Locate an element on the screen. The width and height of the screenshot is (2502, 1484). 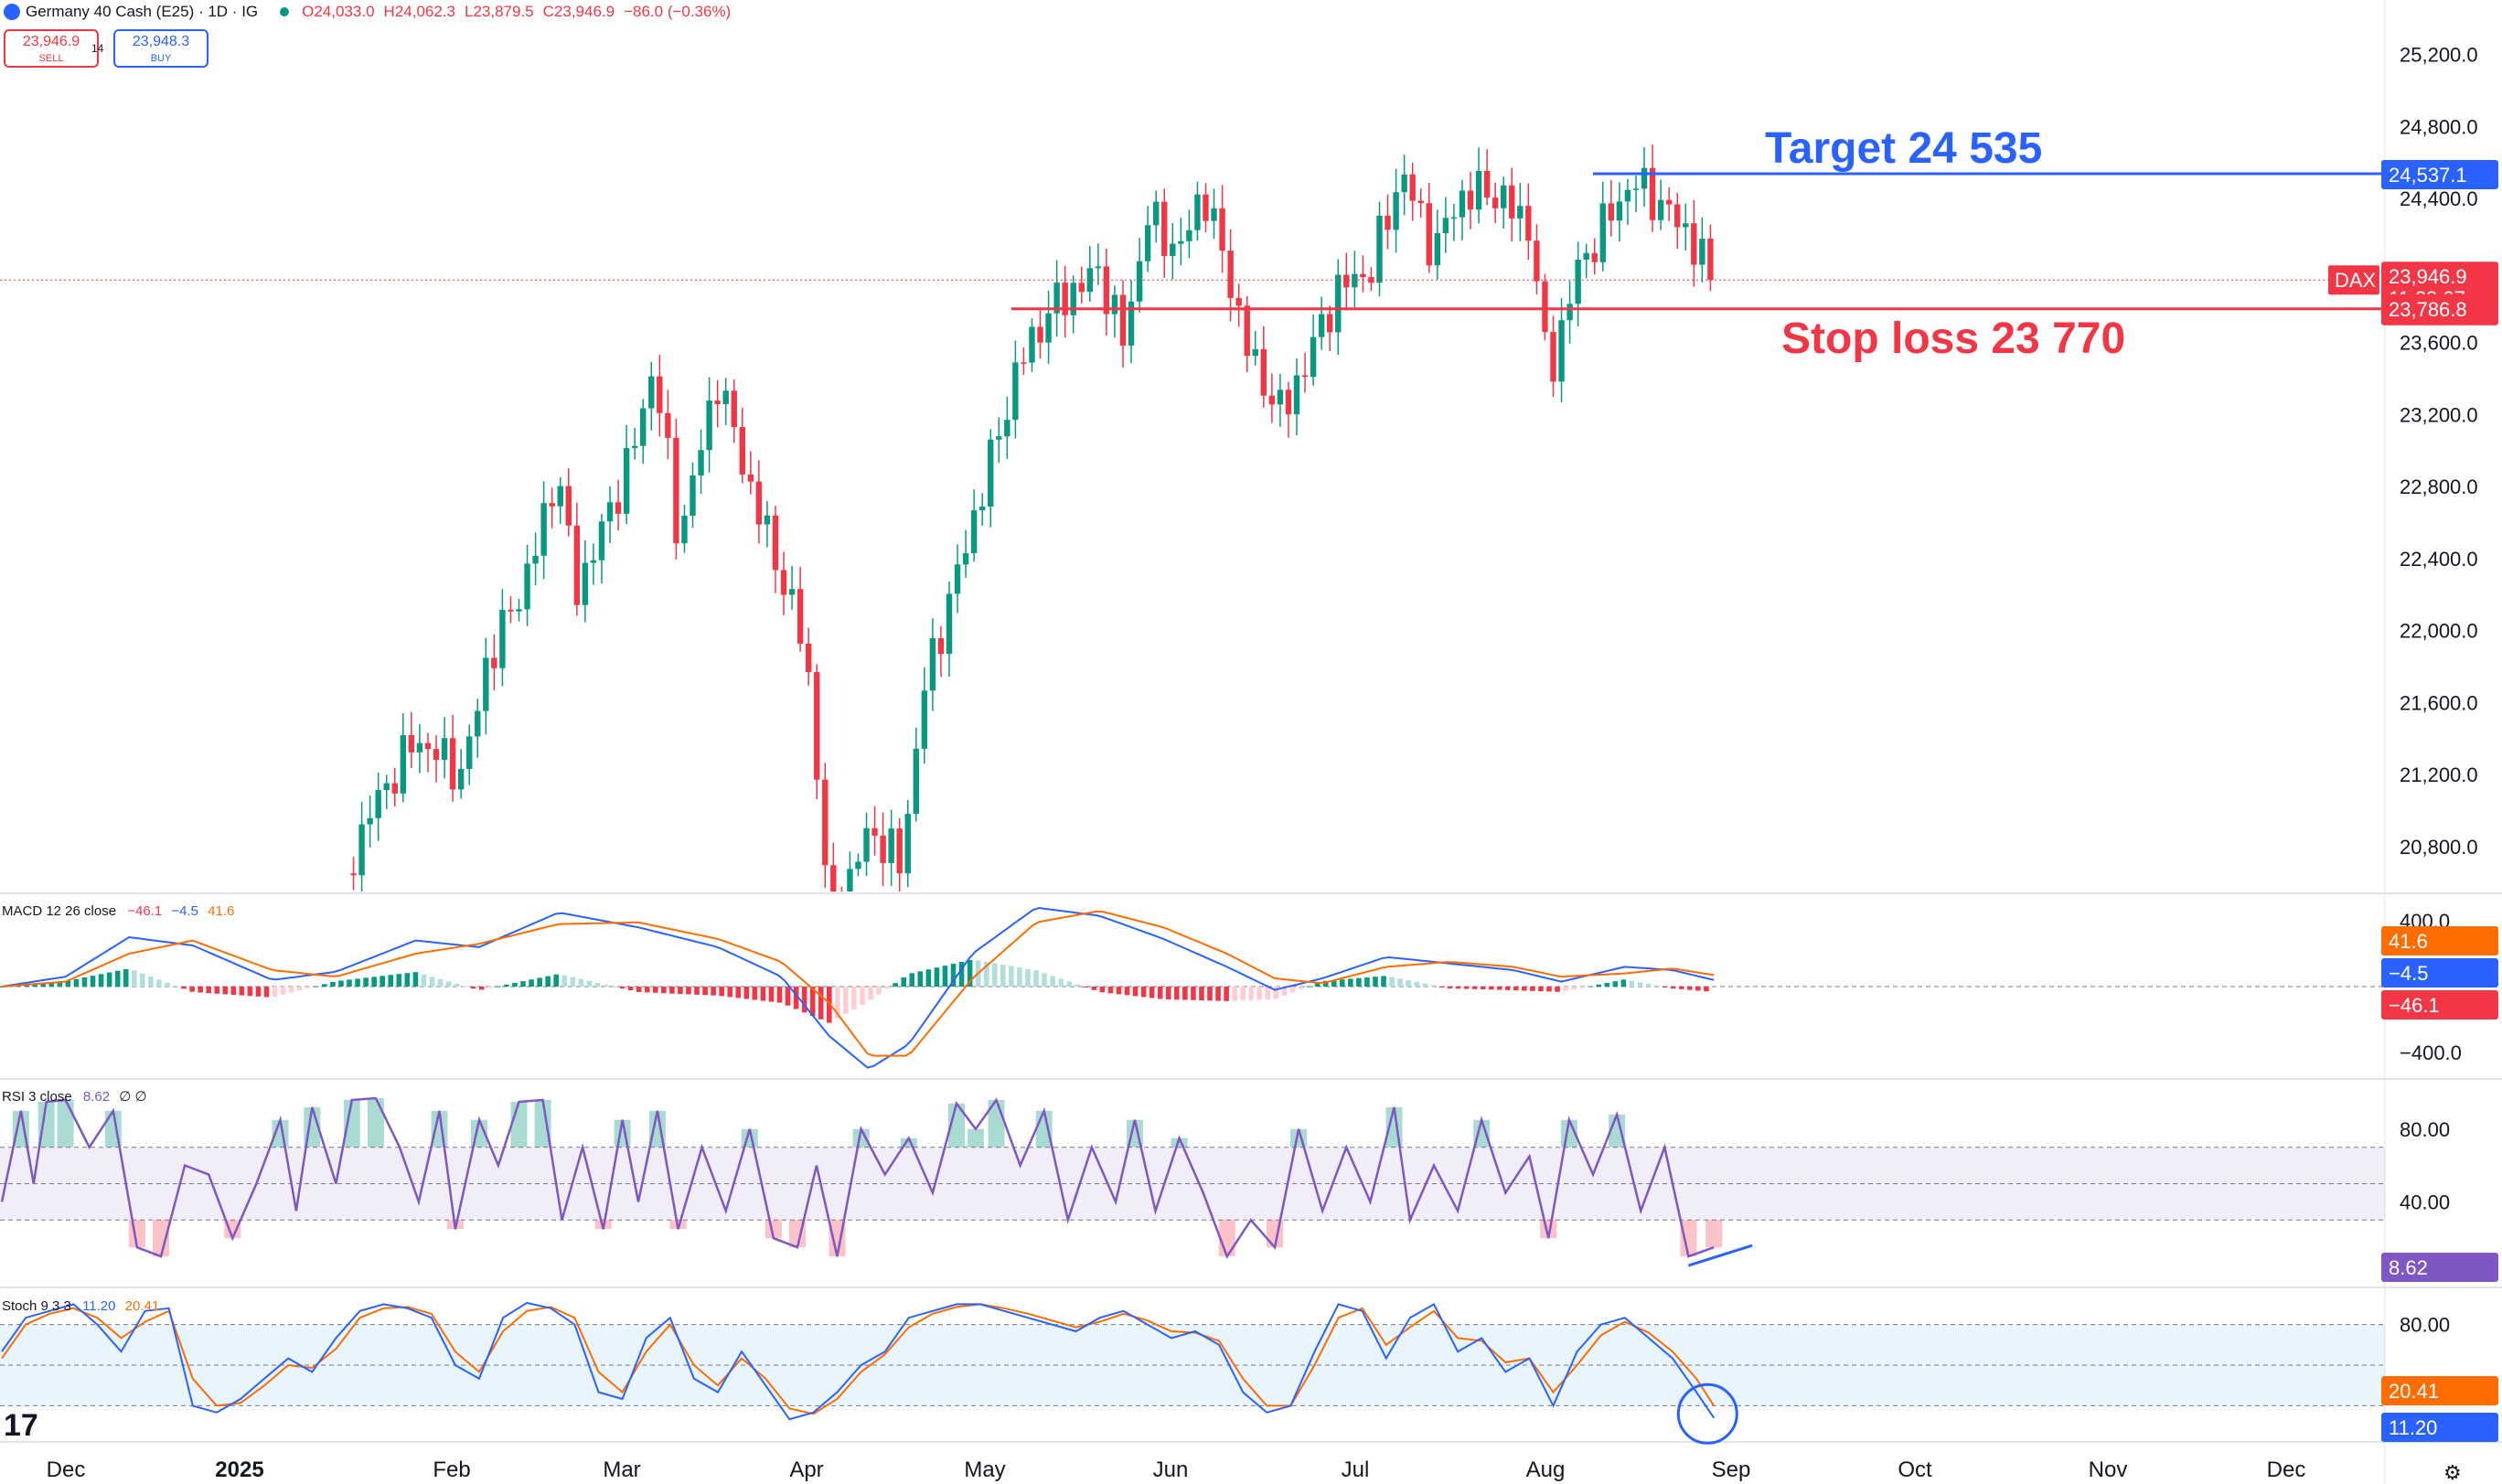
rsi-value-badge is located at coordinates (2439, 1267).